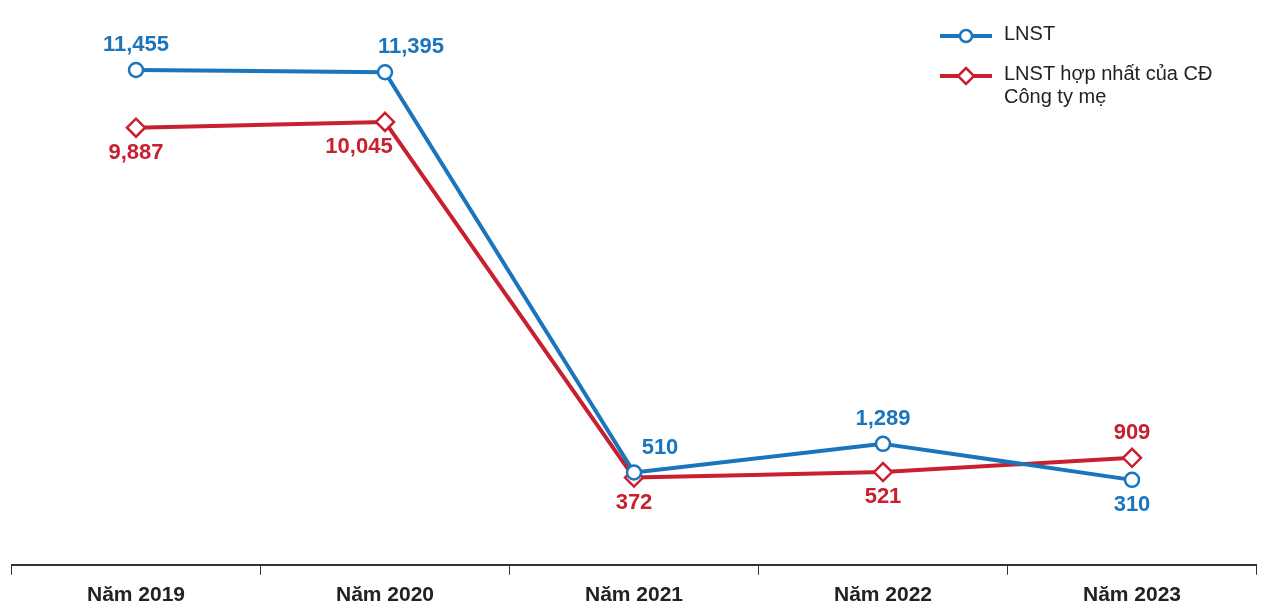 The height and width of the screenshot is (616, 1268). What do you see at coordinates (136, 151) in the screenshot?
I see `data-label: 9,887` at bounding box center [136, 151].